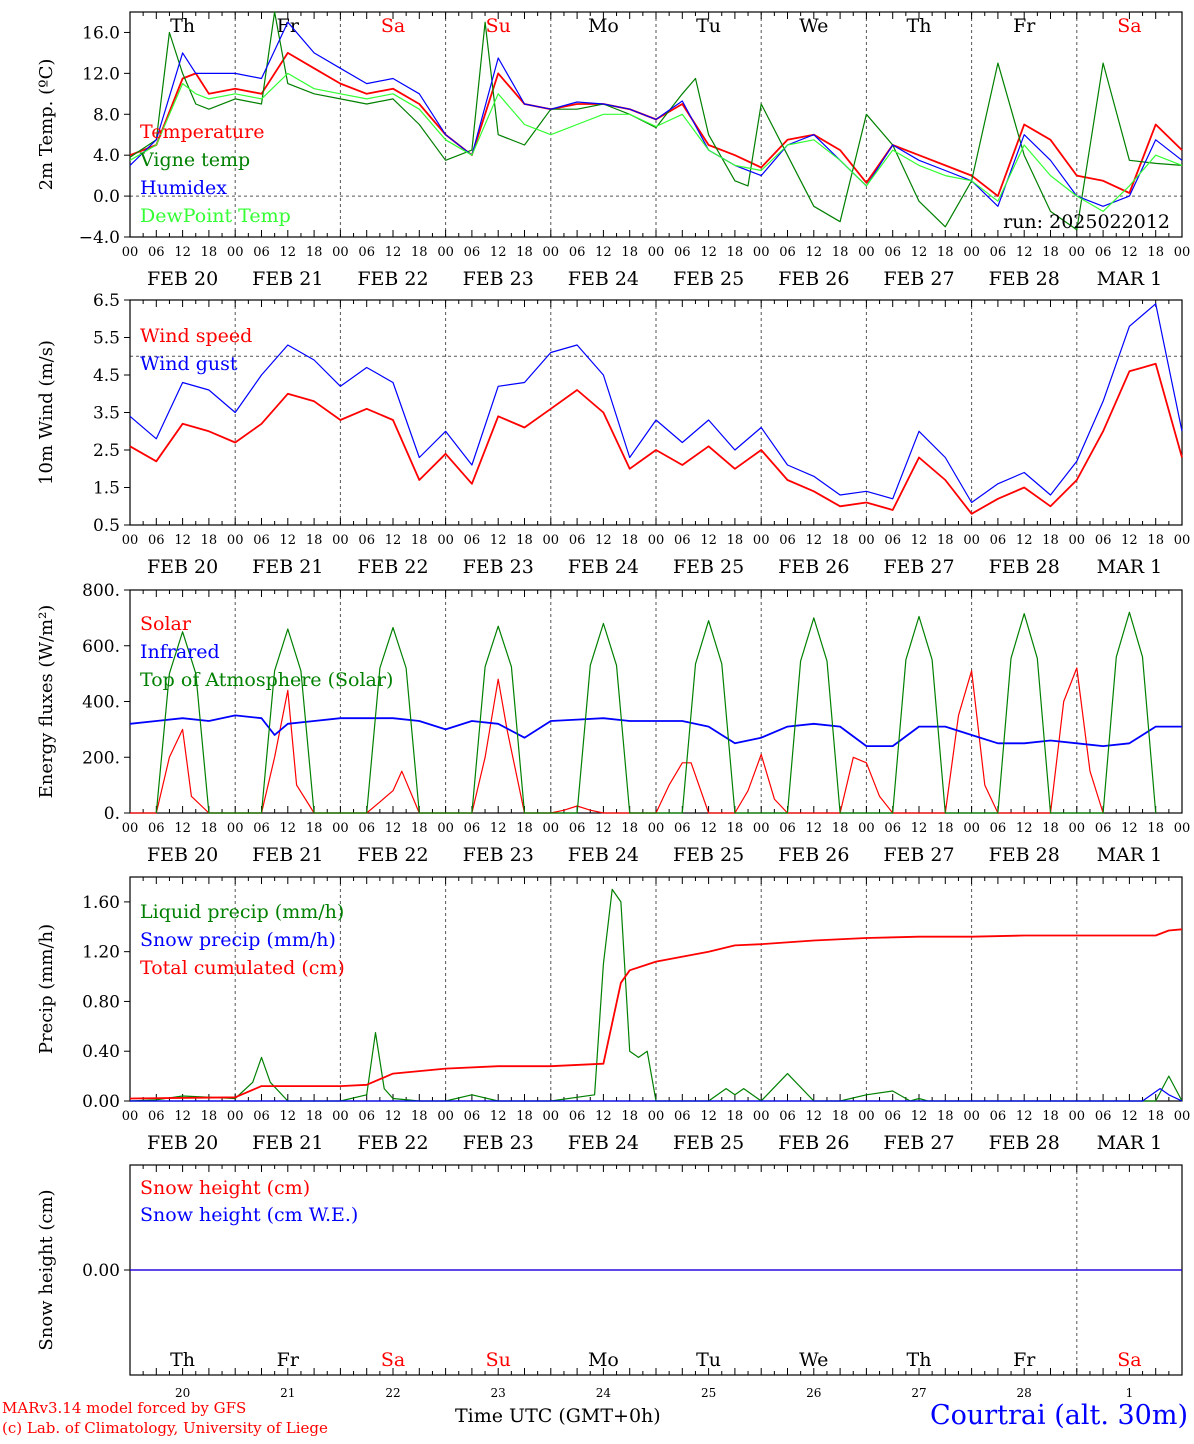 The image size is (1194, 1444). I want to click on weekday-label: Mo, so click(603, 1360).